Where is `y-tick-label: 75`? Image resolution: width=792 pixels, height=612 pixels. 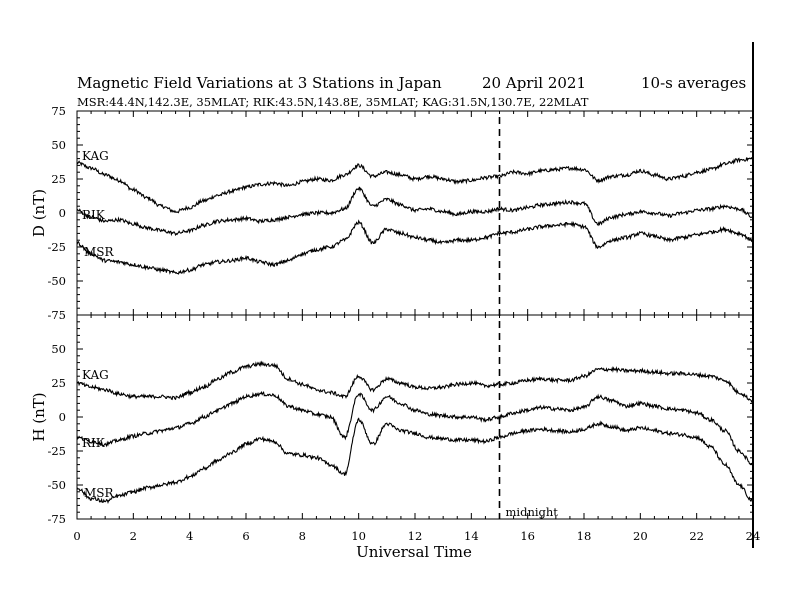
y-tick-label: 75 is located at coordinates (58, 111).